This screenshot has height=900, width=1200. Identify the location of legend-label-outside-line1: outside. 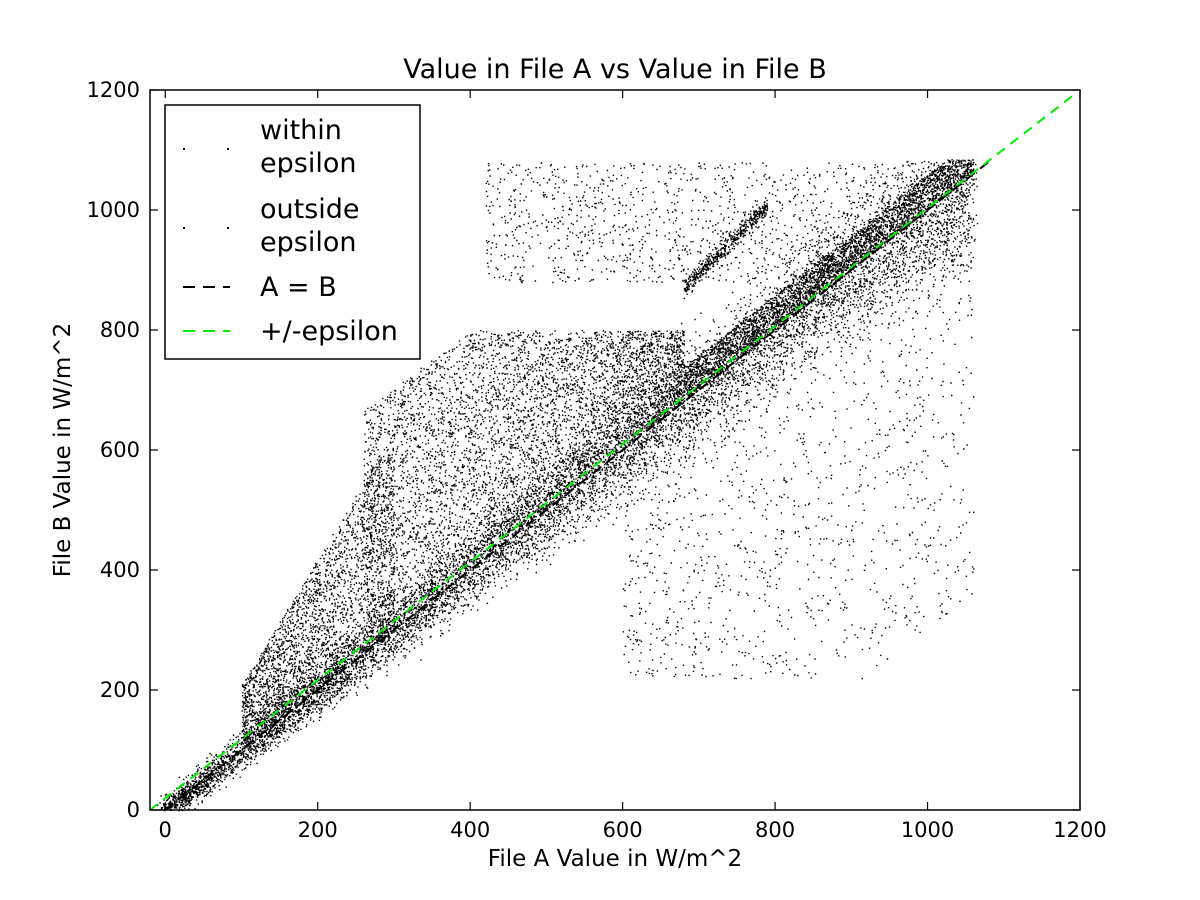
(310, 209).